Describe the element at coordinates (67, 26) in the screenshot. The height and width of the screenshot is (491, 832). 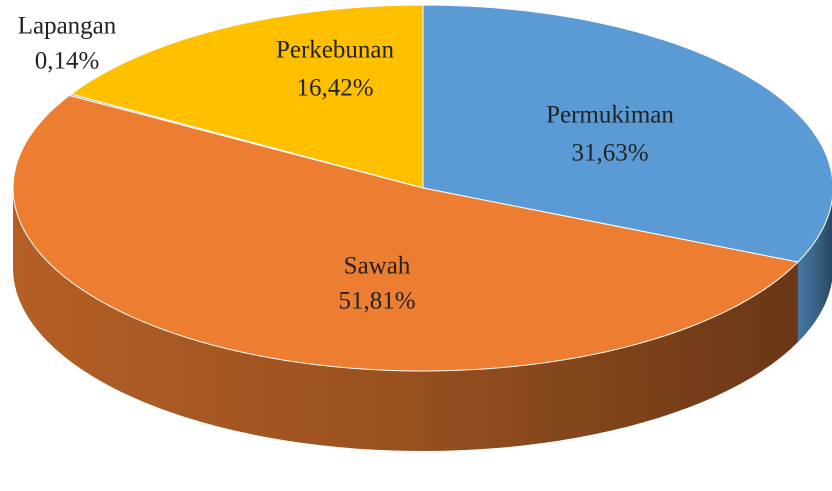
I see `slice-label: Lapangan` at that location.